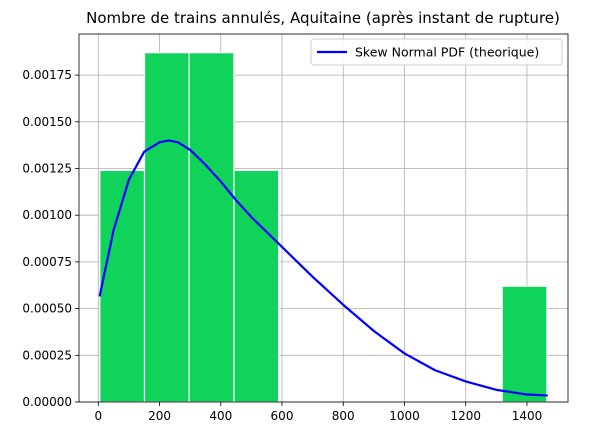 The width and height of the screenshot is (596, 440). Describe the element at coordinates (47, 402) in the screenshot. I see `y-tick-label: 0.00000` at that location.